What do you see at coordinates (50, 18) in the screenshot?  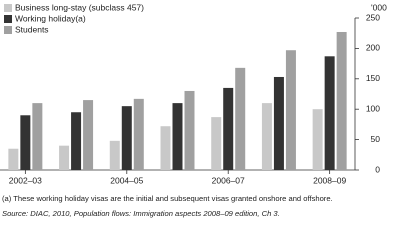 I see `legend-label: Working holiday(a)` at bounding box center [50, 18].